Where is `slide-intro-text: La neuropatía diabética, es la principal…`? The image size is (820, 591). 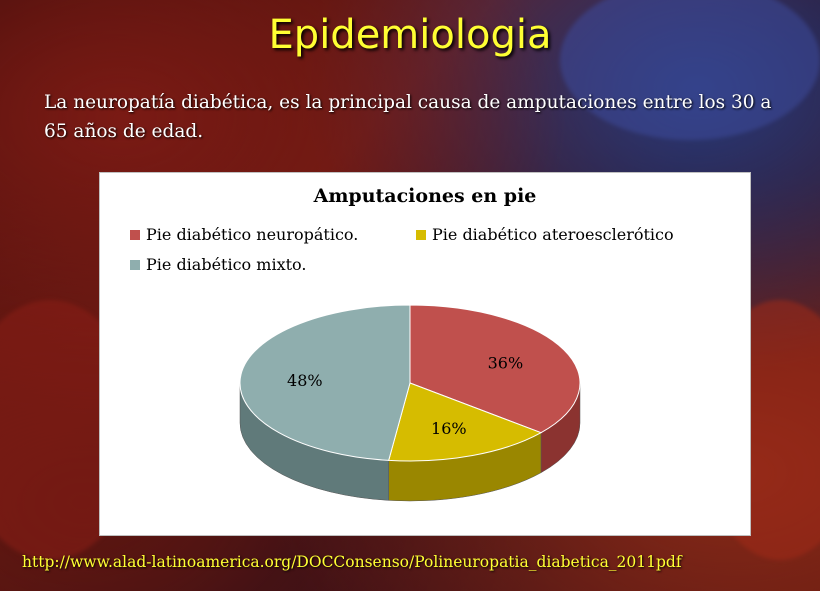
slide-intro-text: La neuropatía diabética, es la principal… is located at coordinates (408, 117).